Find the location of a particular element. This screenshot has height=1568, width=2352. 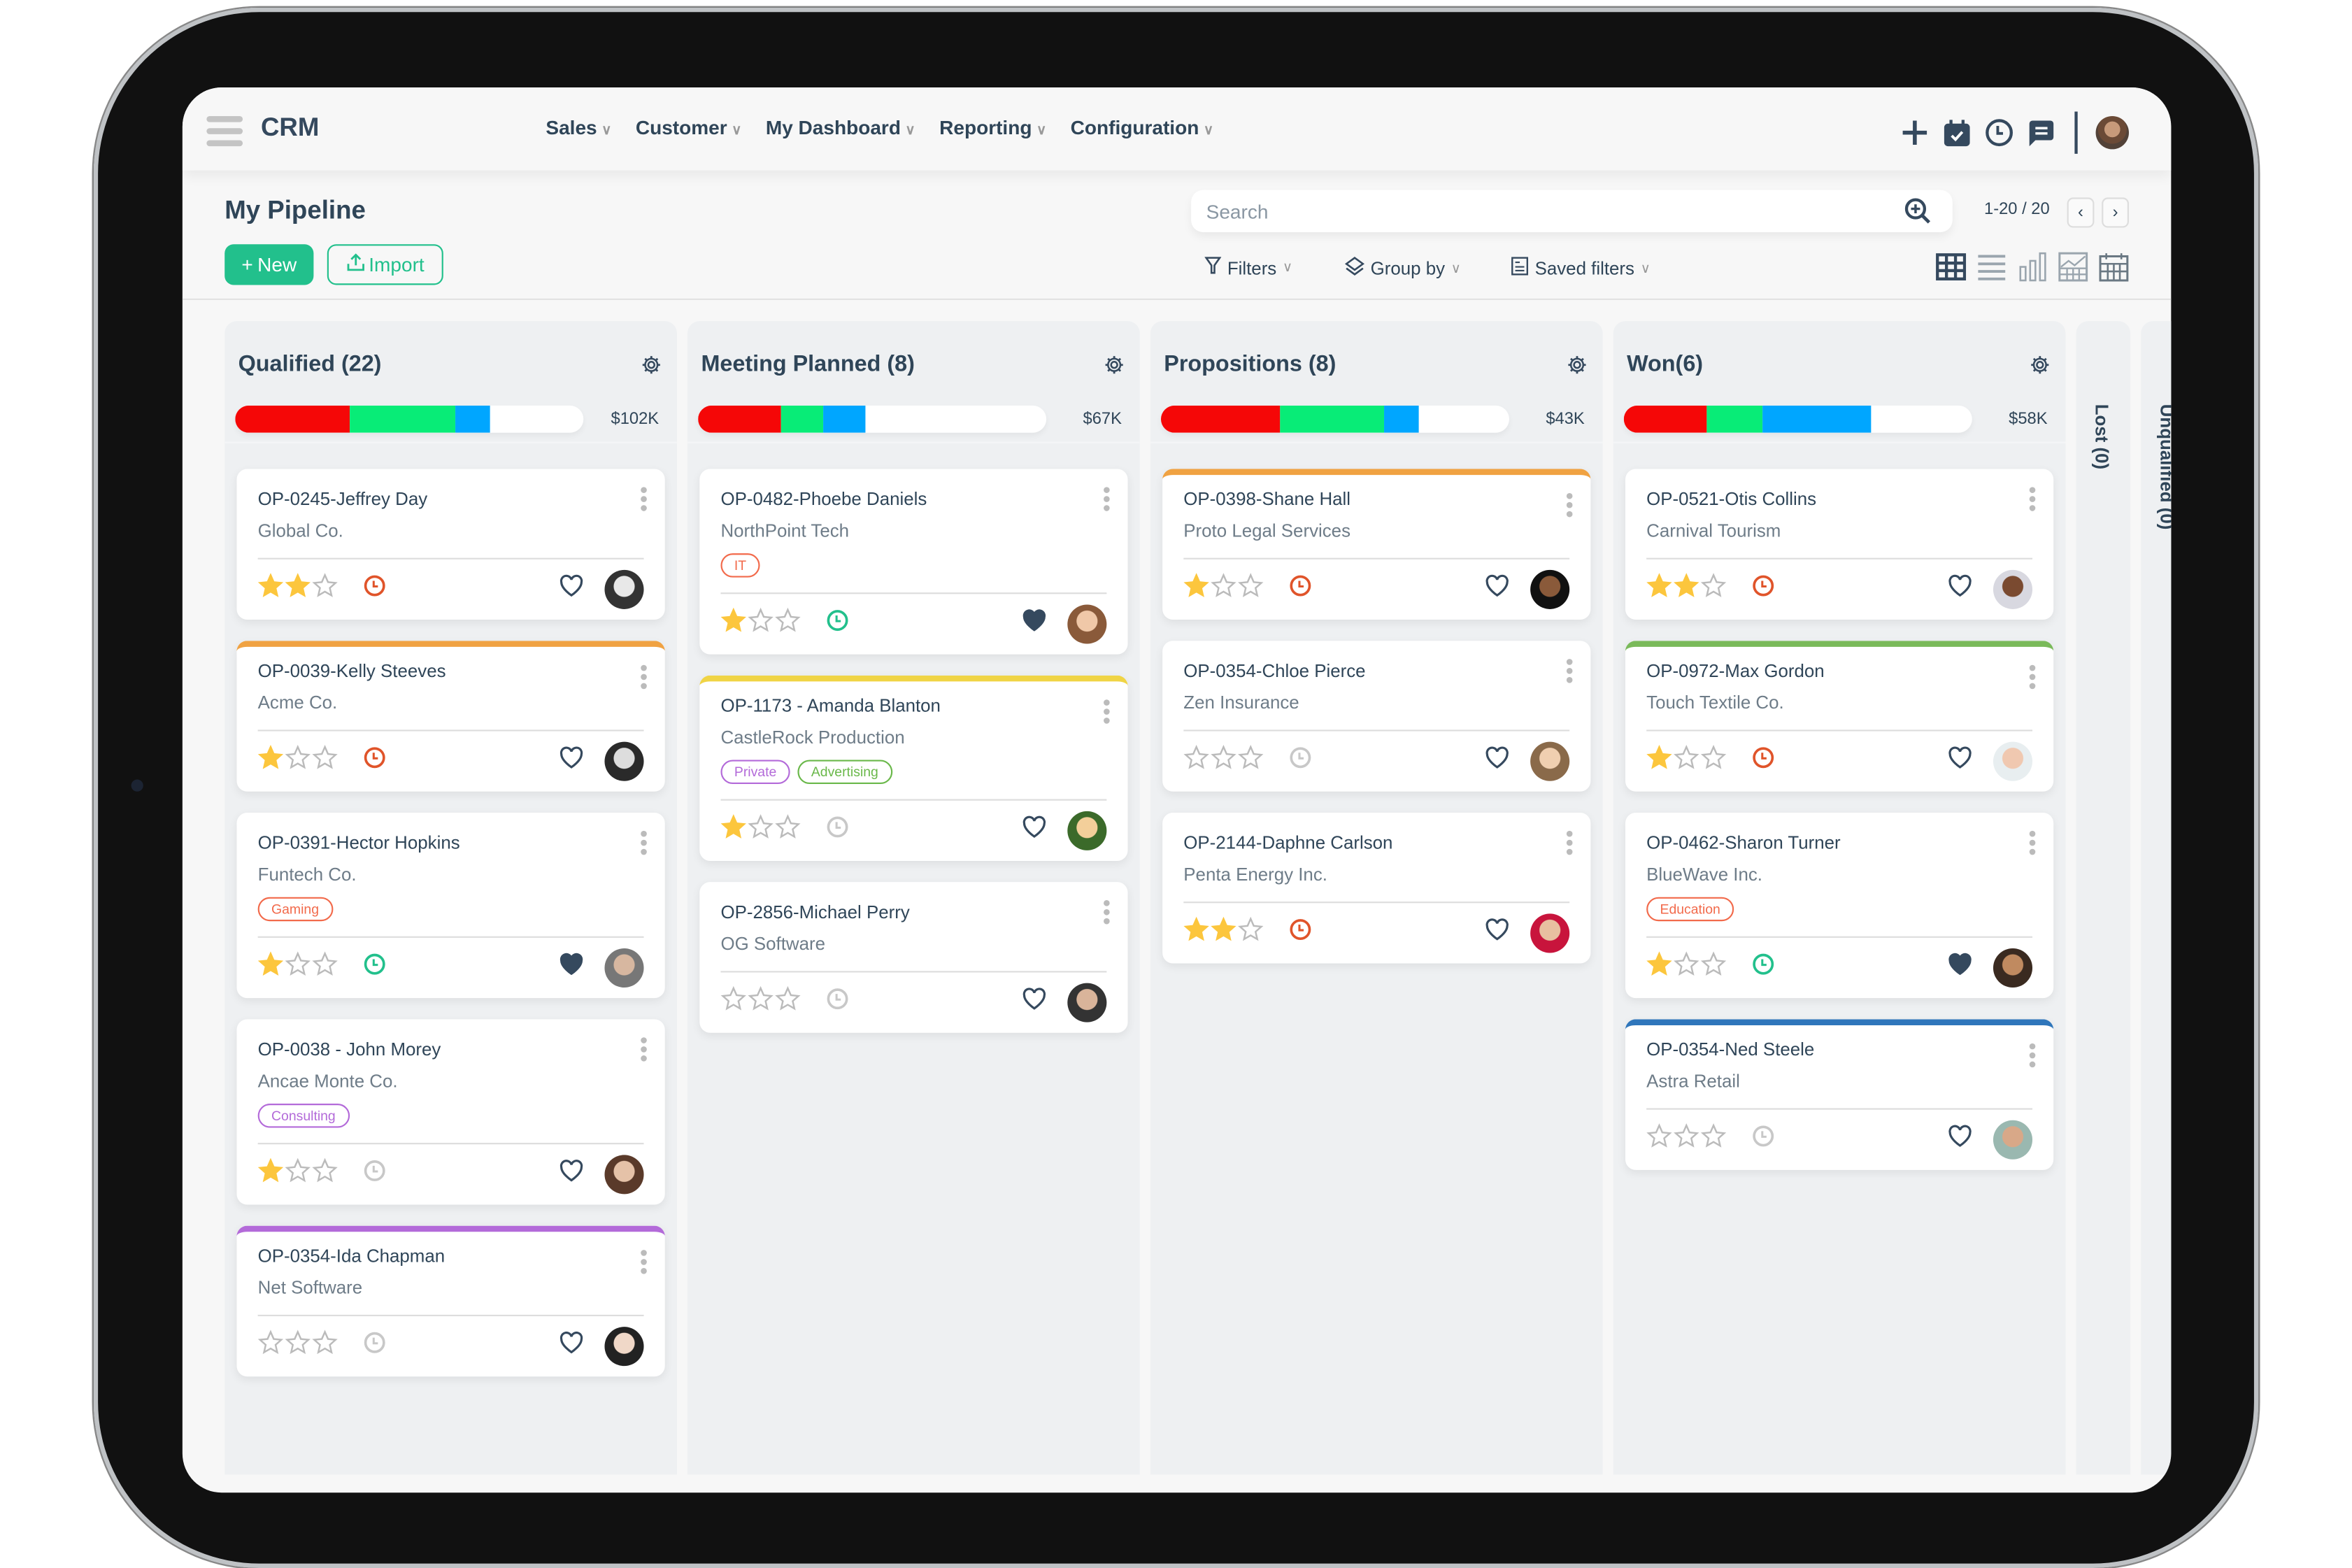

import-button: Import is located at coordinates (385, 264).